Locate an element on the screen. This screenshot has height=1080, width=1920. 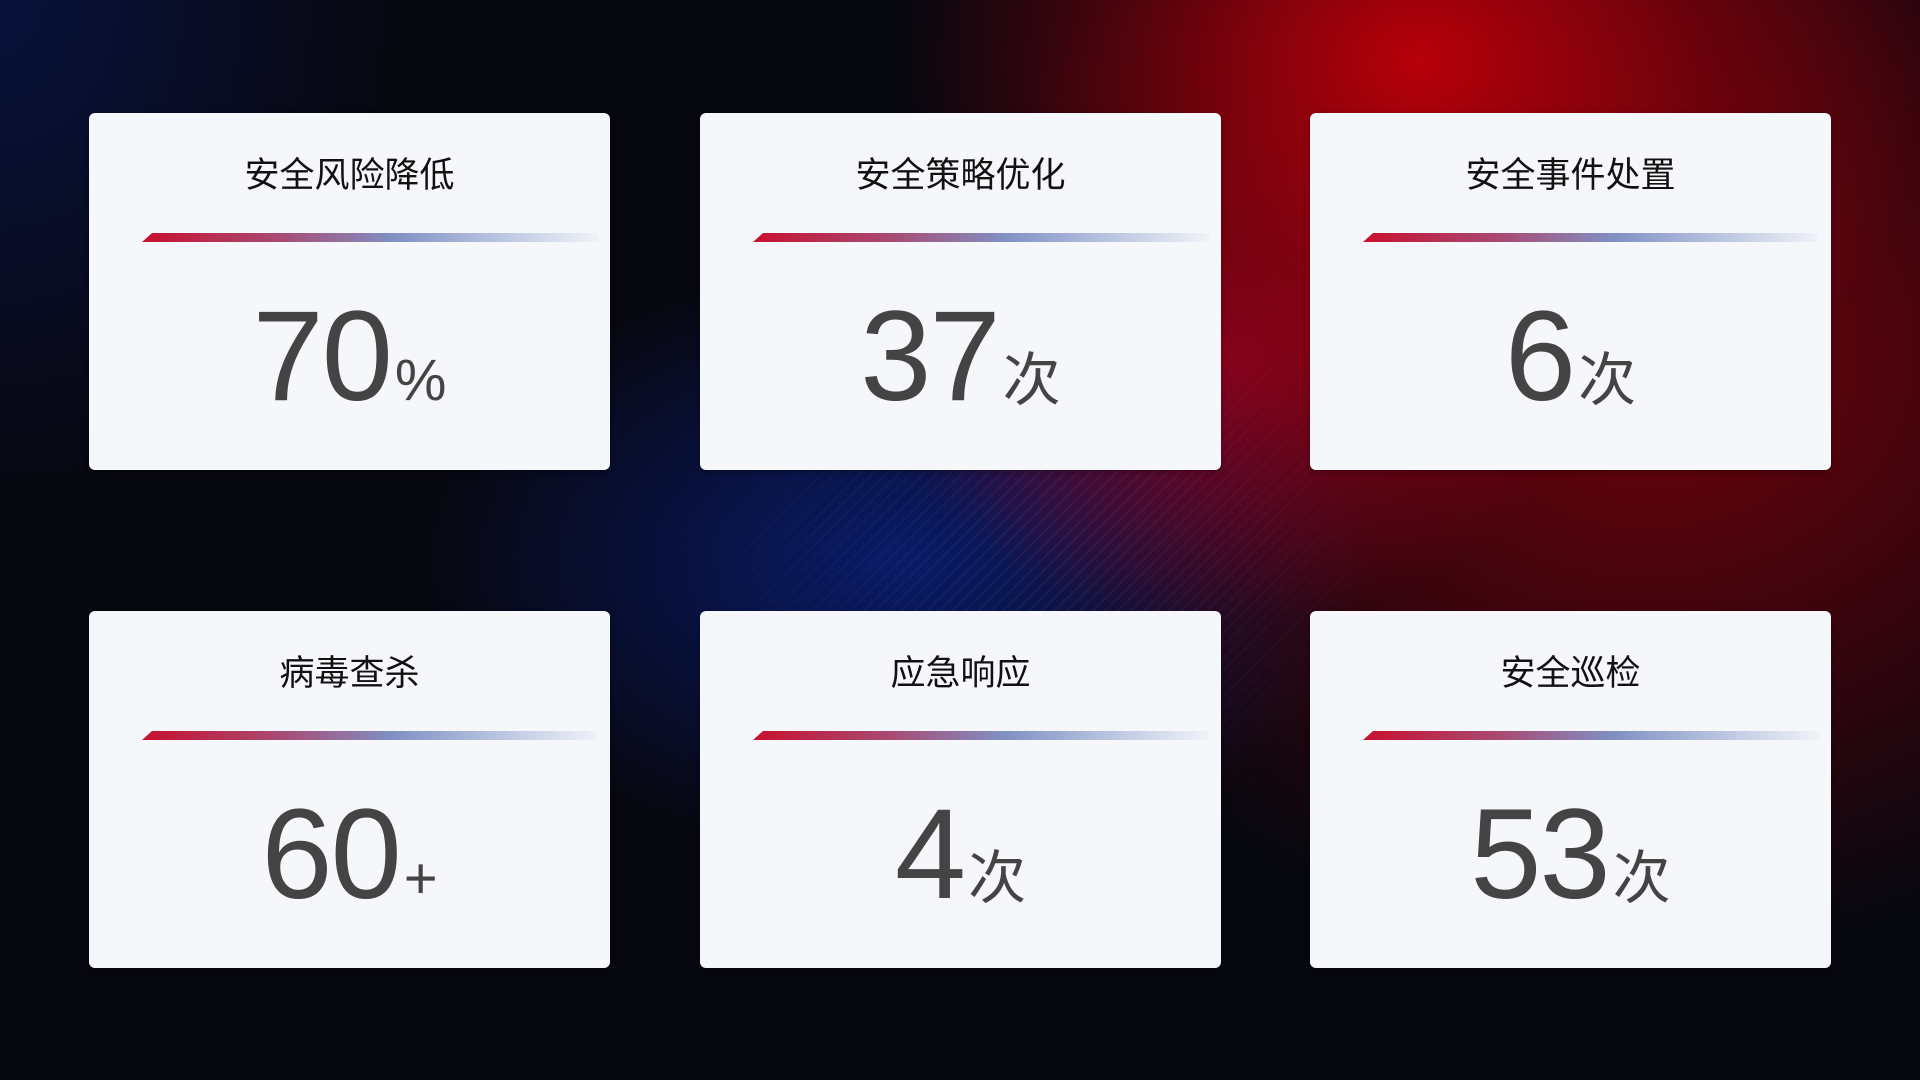
card-value: 6次 is located at coordinates (1570, 356).